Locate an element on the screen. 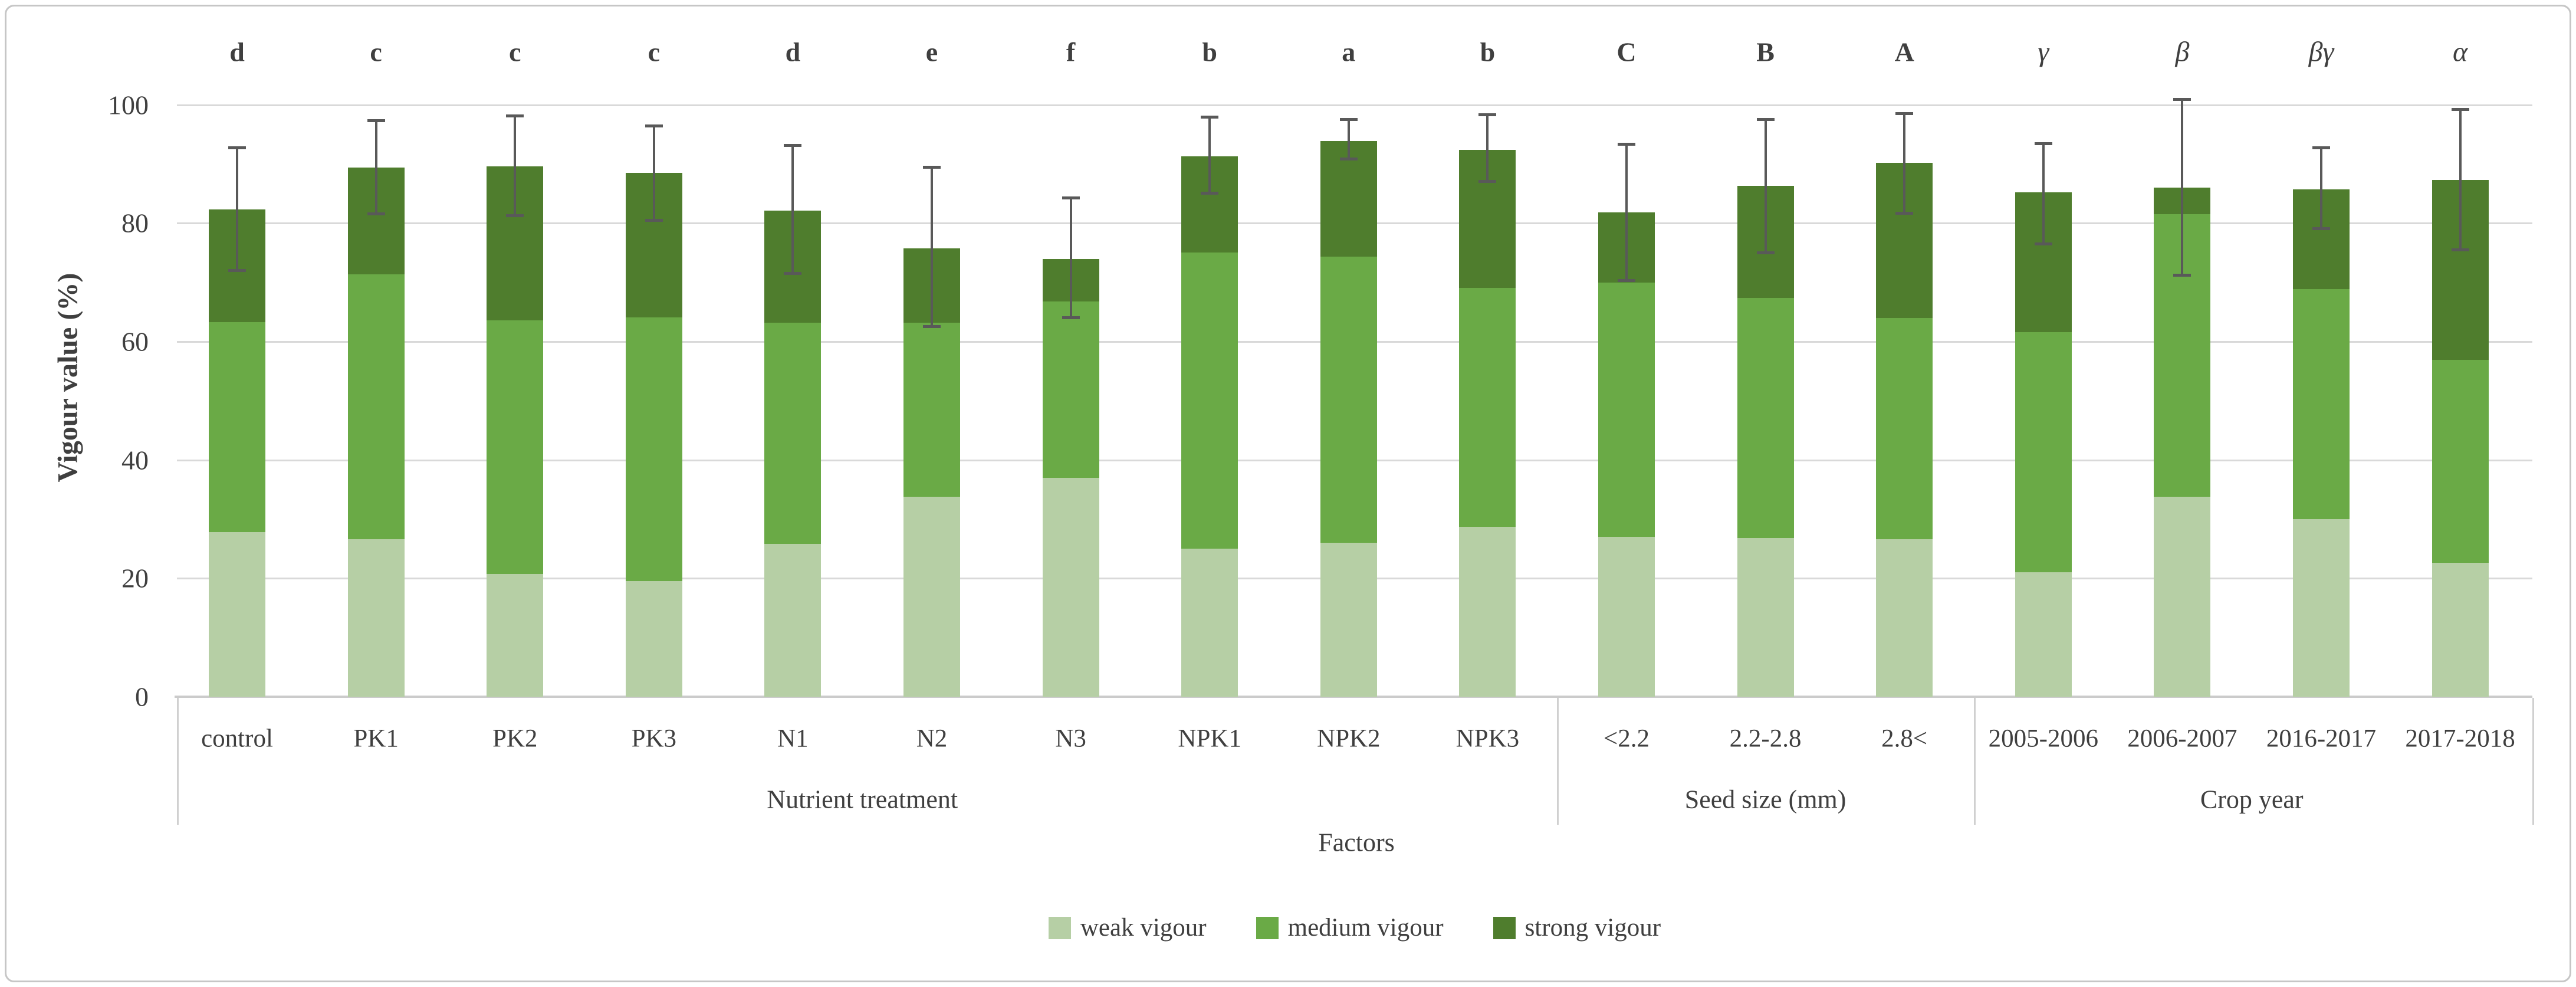  significance-letter-control: d is located at coordinates (237, 52).